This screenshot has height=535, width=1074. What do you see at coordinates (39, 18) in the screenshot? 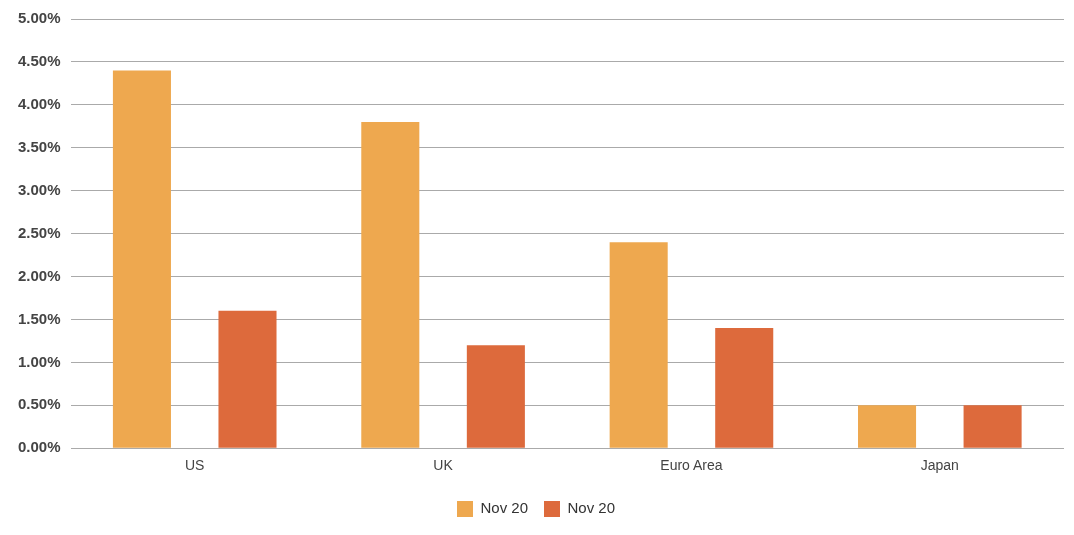
I see `y-tick-label: 5.00%` at bounding box center [39, 18].